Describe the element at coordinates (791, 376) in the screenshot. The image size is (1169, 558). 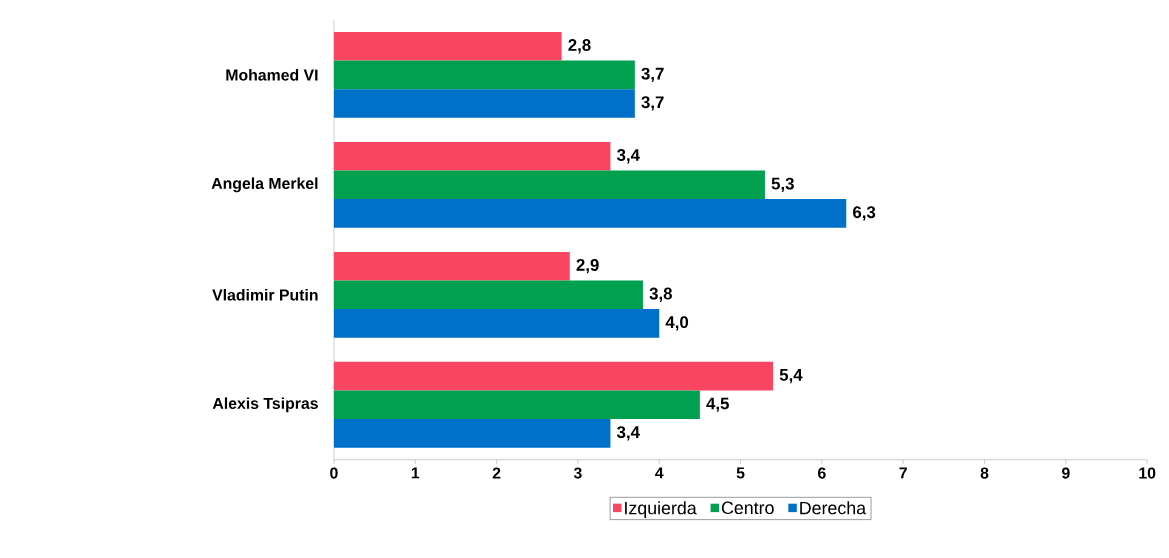
I see `data-label: 5,4` at that location.